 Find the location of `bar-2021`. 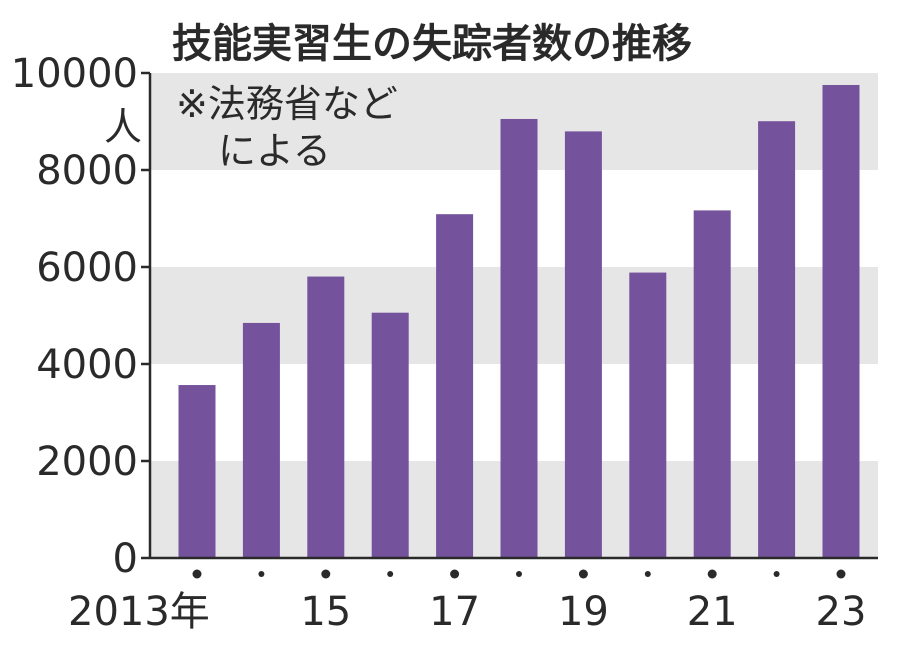

bar-2021 is located at coordinates (712, 384).